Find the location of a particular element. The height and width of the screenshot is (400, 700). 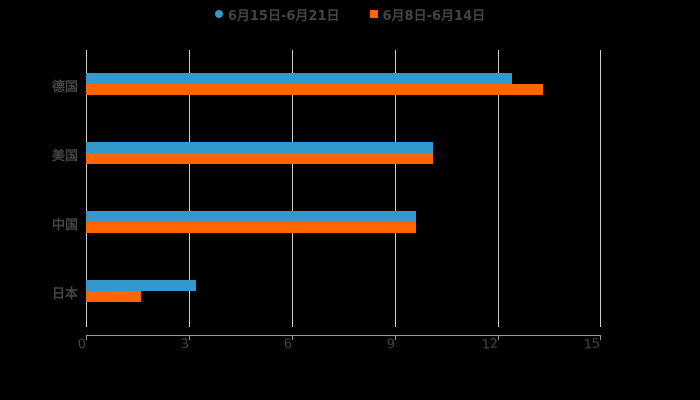

x-tick-label: 6 is located at coordinates (288, 344).